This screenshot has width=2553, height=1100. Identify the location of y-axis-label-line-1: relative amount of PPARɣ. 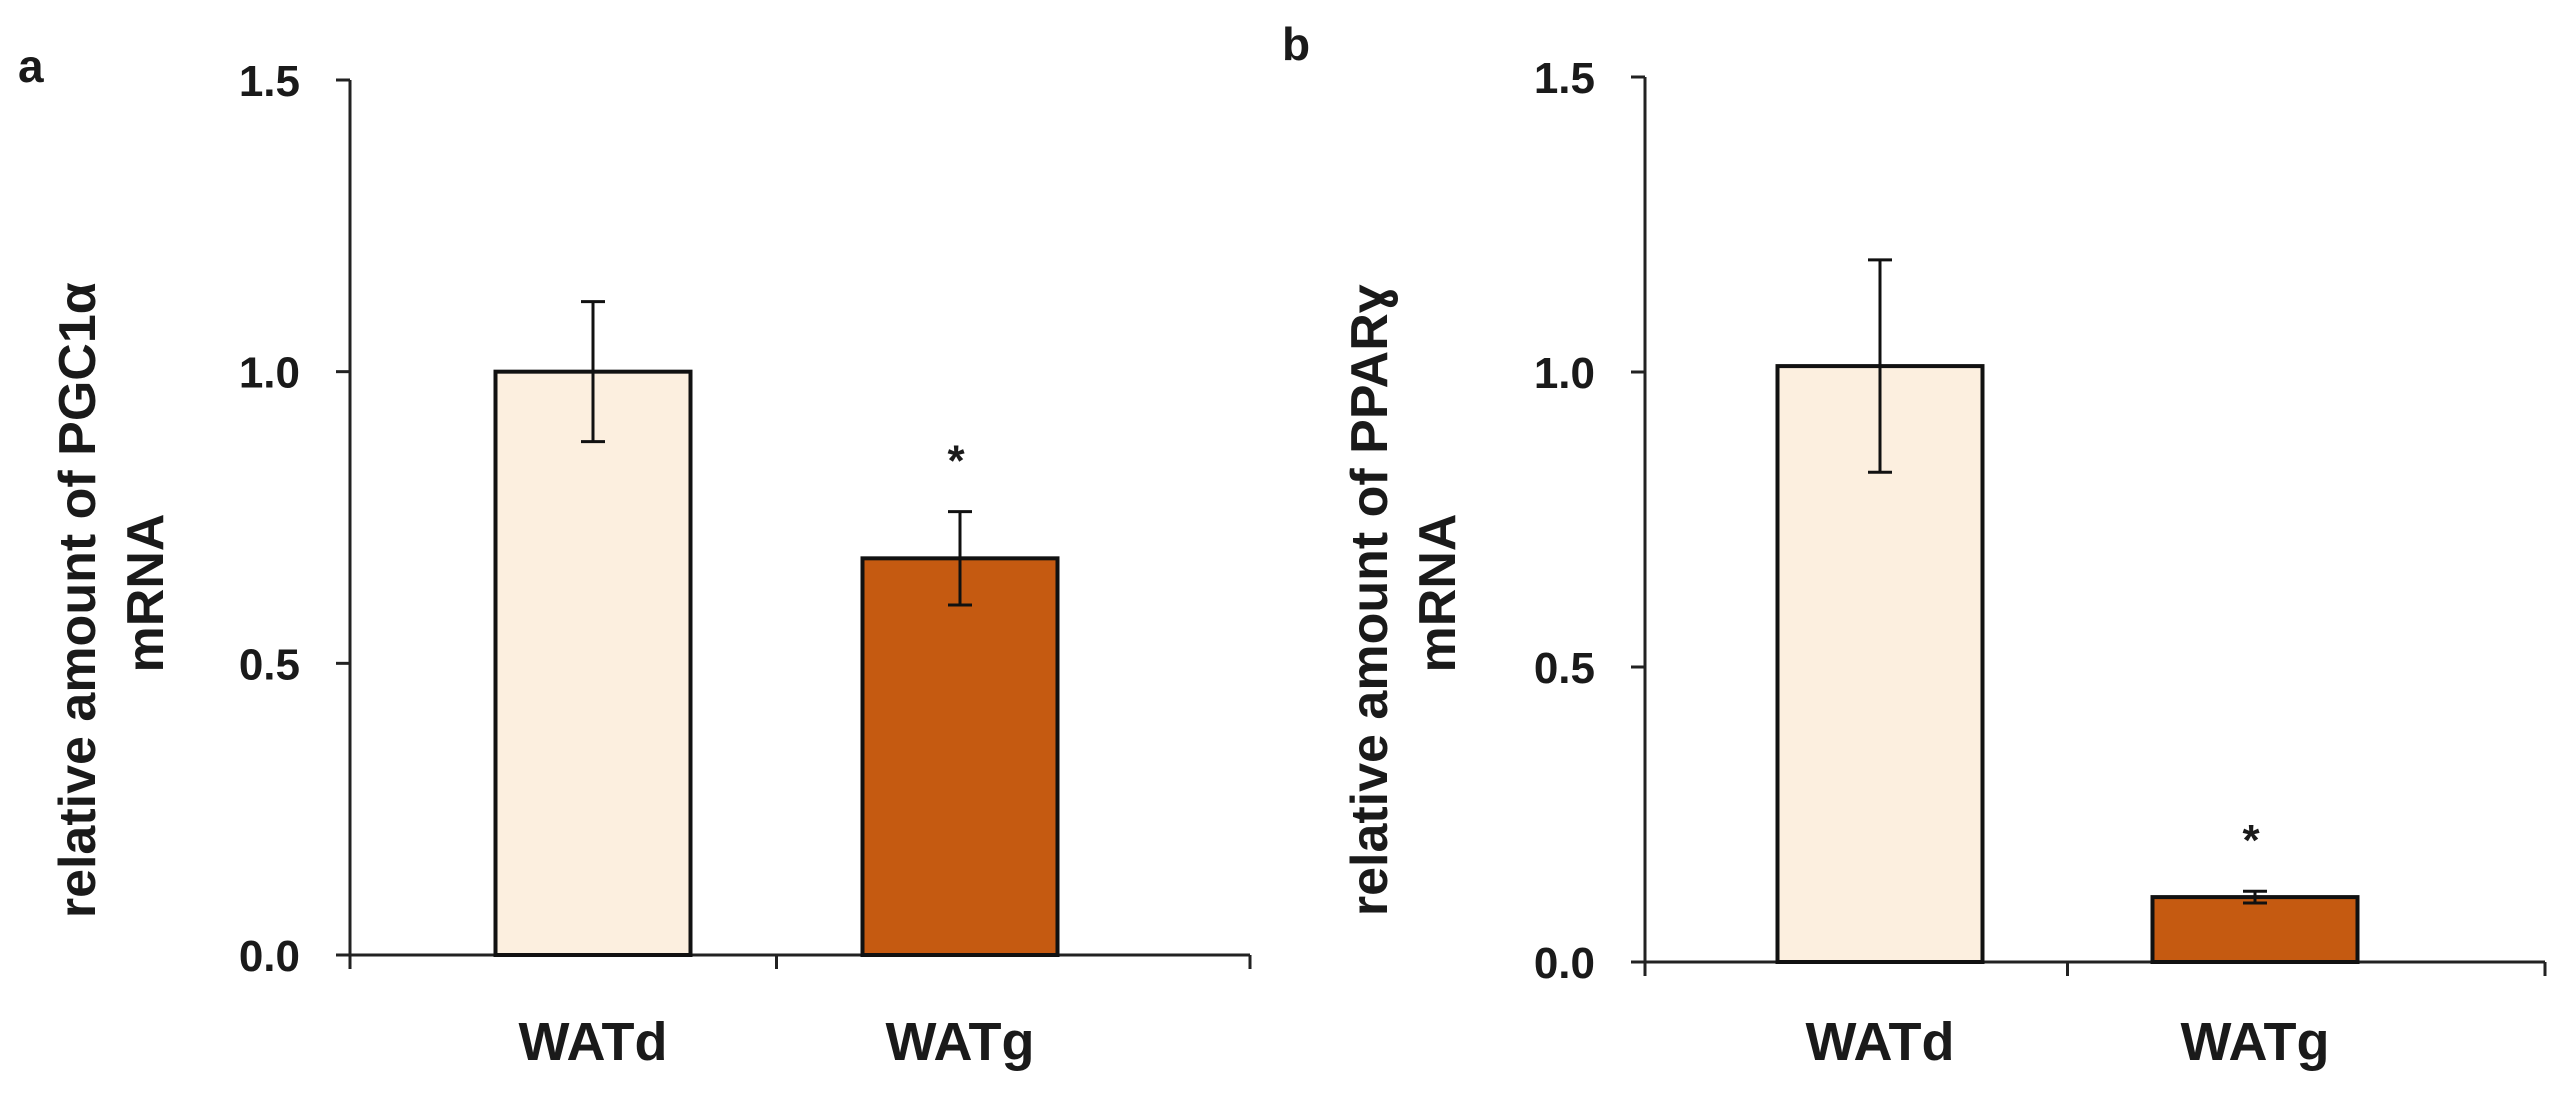
(1370, 600).